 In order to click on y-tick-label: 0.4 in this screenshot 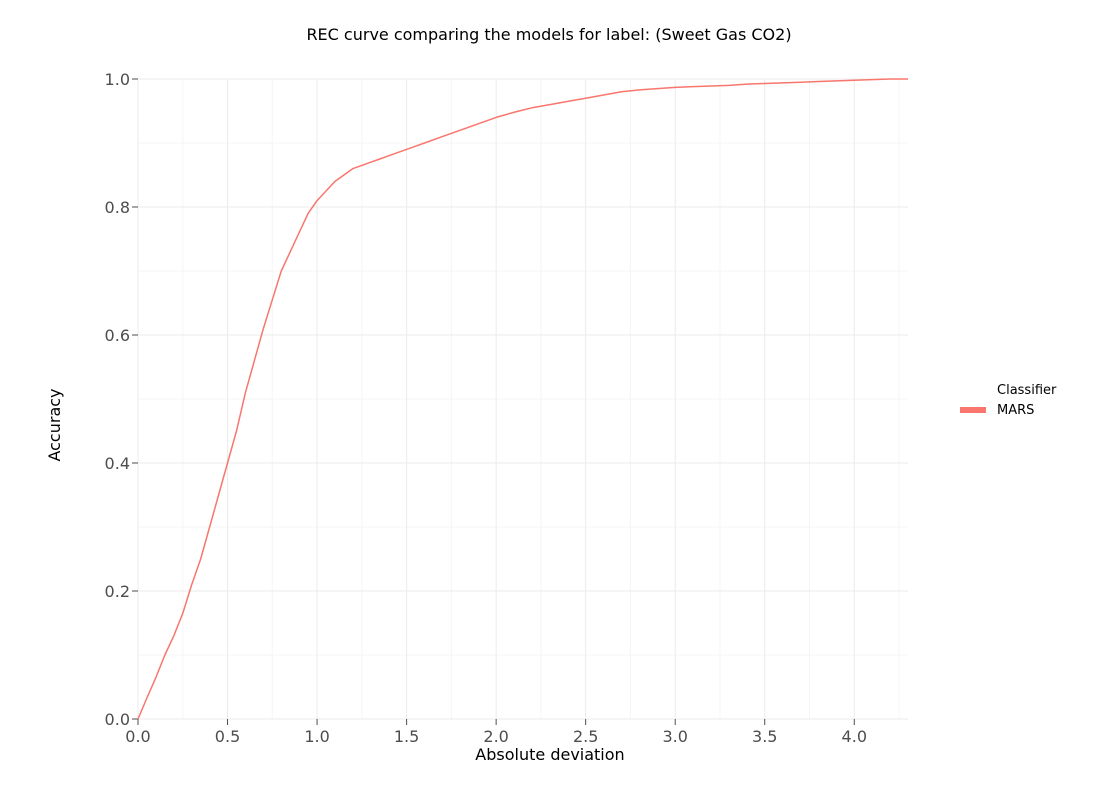, I will do `click(117, 463)`.